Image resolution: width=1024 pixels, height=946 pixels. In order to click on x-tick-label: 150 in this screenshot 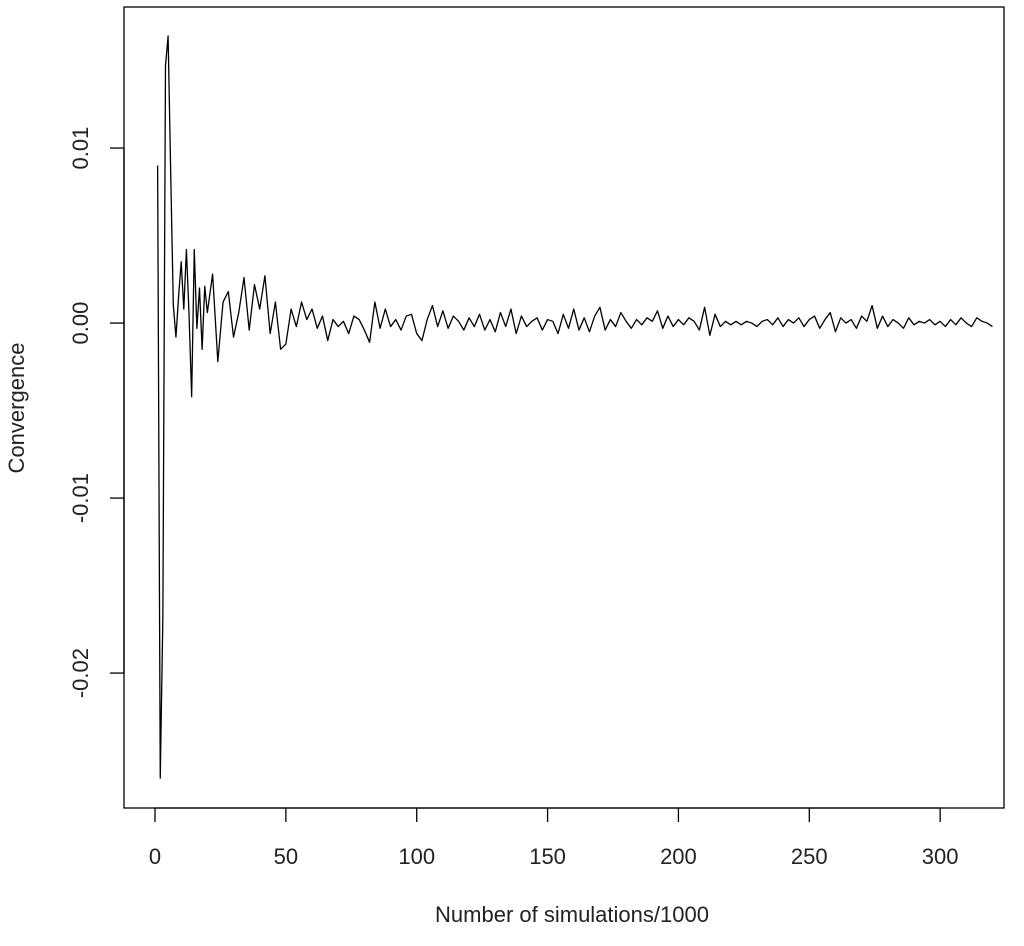, I will do `click(547, 856)`.